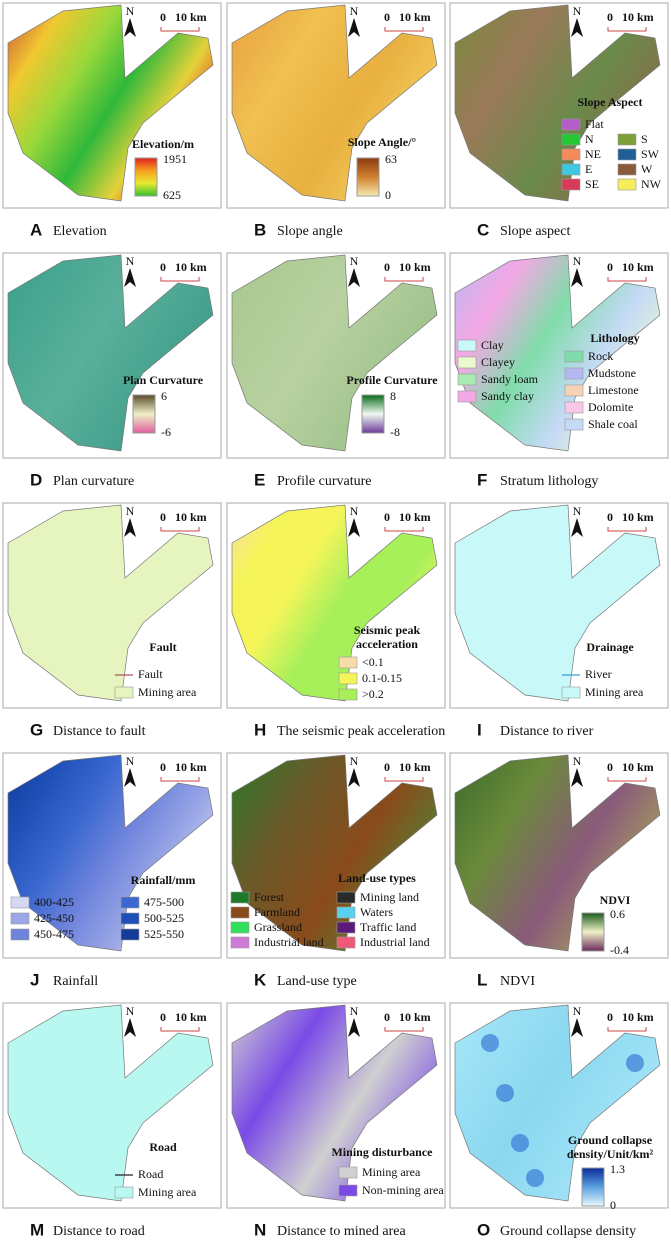 This screenshot has width=671, height=1246. I want to click on ramp-max: 8, so click(393, 396).